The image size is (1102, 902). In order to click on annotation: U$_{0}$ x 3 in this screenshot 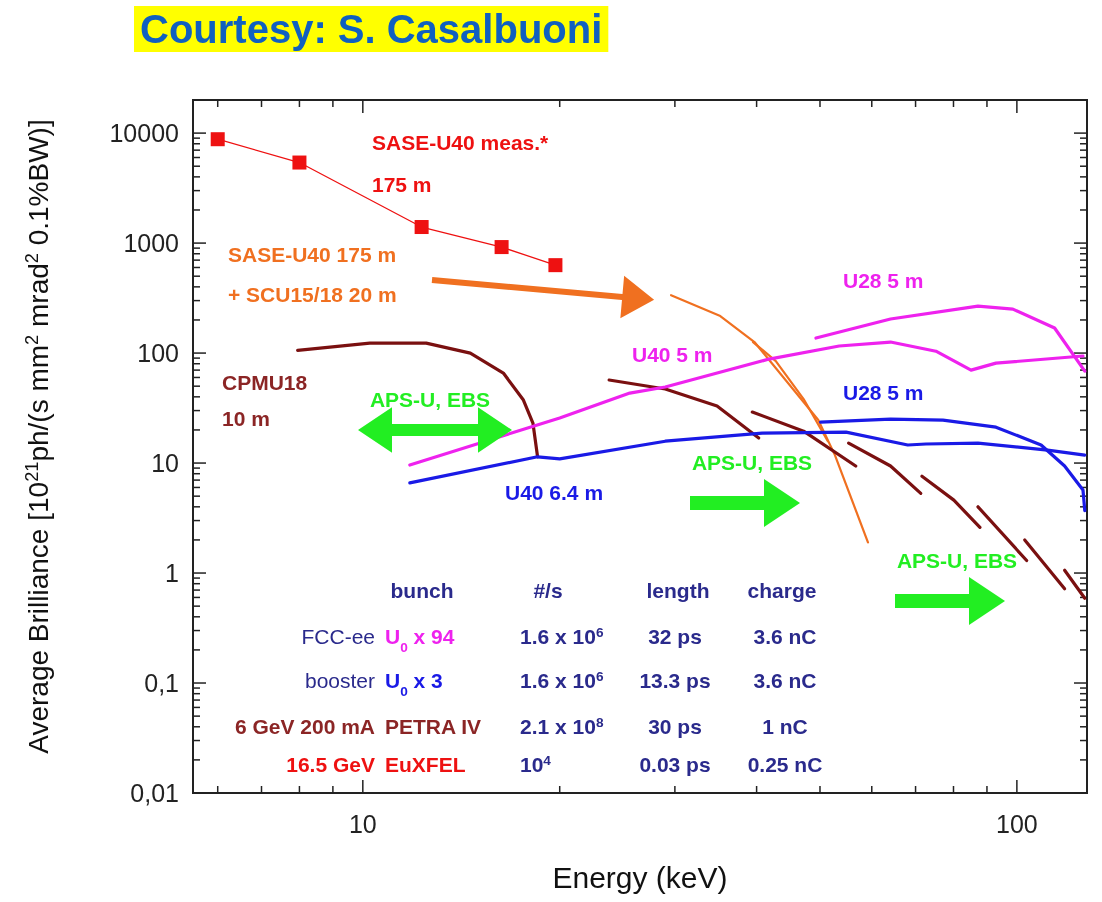, I will do `click(414, 684)`.